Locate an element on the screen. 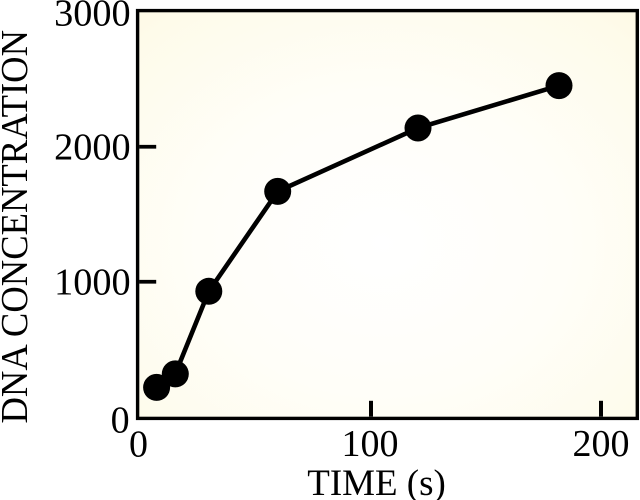 The image size is (640, 500). svg-text: TIME (s) is located at coordinates (376, 481).